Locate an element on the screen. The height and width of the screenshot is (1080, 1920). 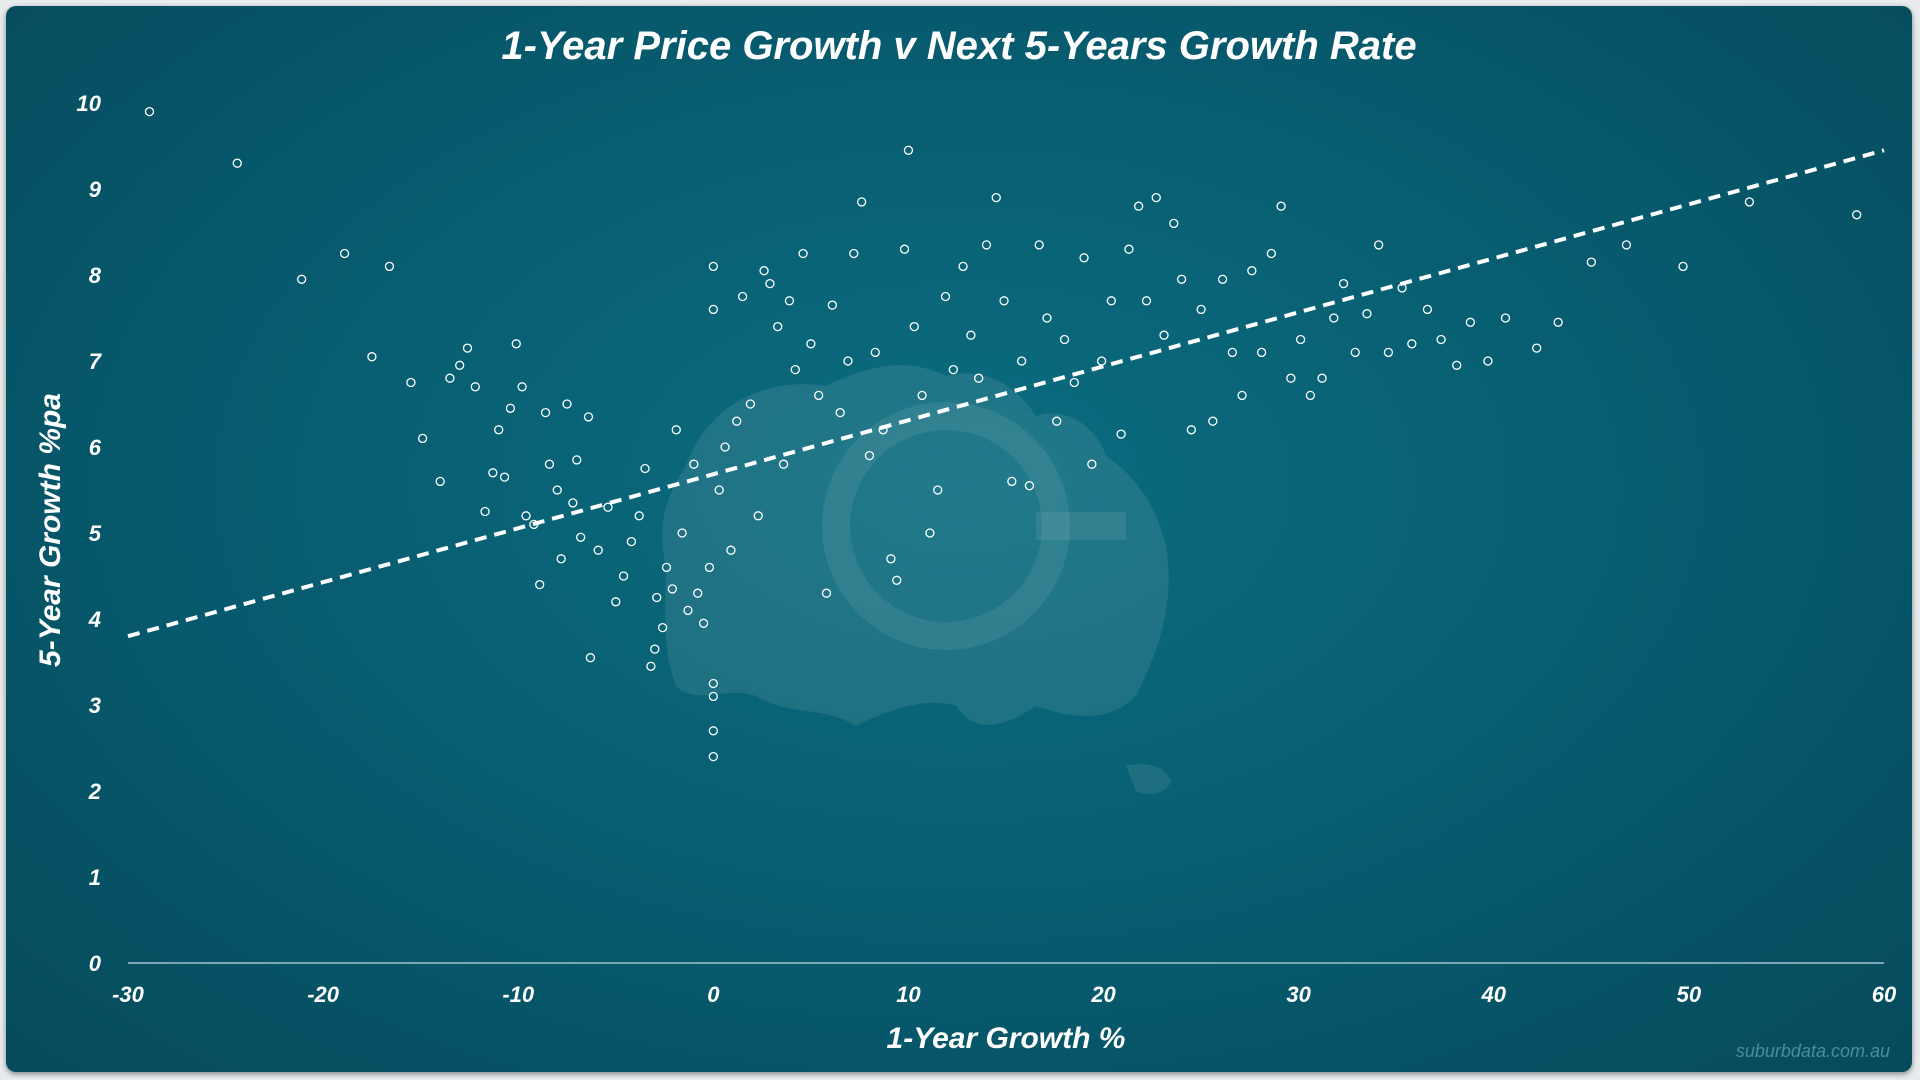
x-tick-label: 50 is located at coordinates (1689, 994).